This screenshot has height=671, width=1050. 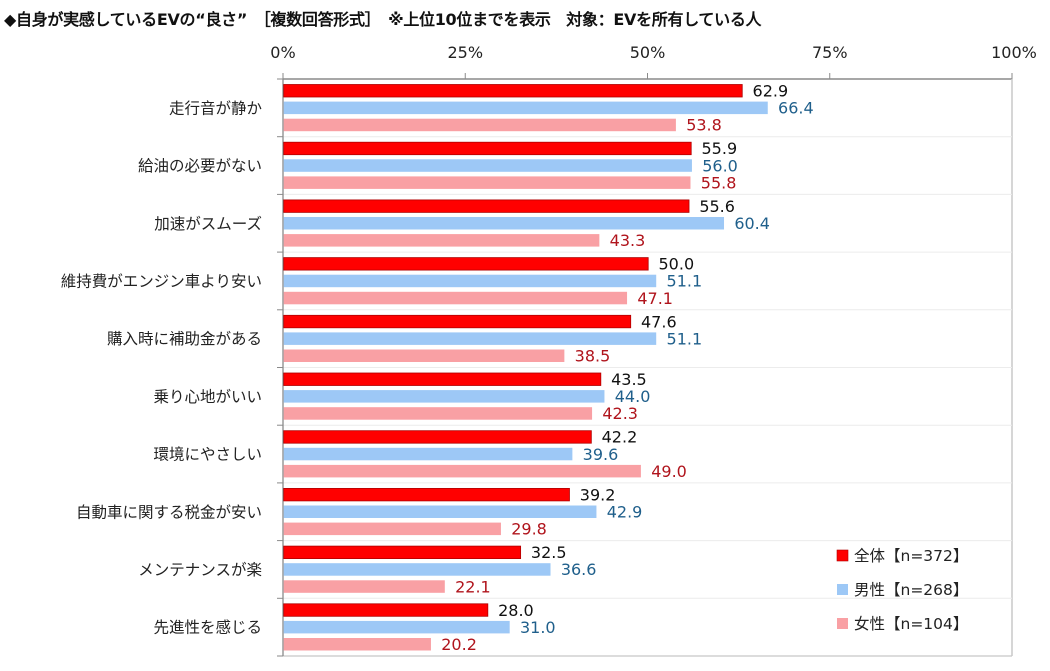 I want to click on data-label: 60.4, so click(x=752, y=223).